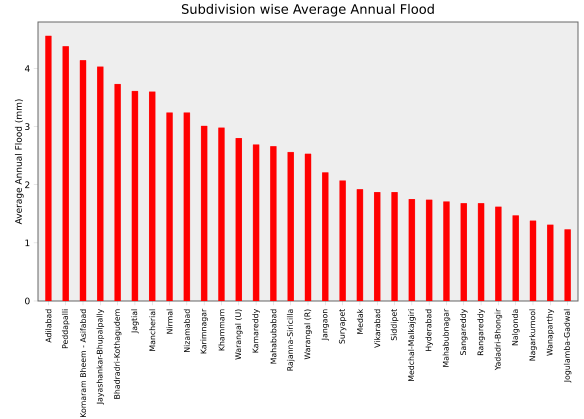  What do you see at coordinates (27, 184) in the screenshot?
I see `y-tick-label: 2` at bounding box center [27, 184].